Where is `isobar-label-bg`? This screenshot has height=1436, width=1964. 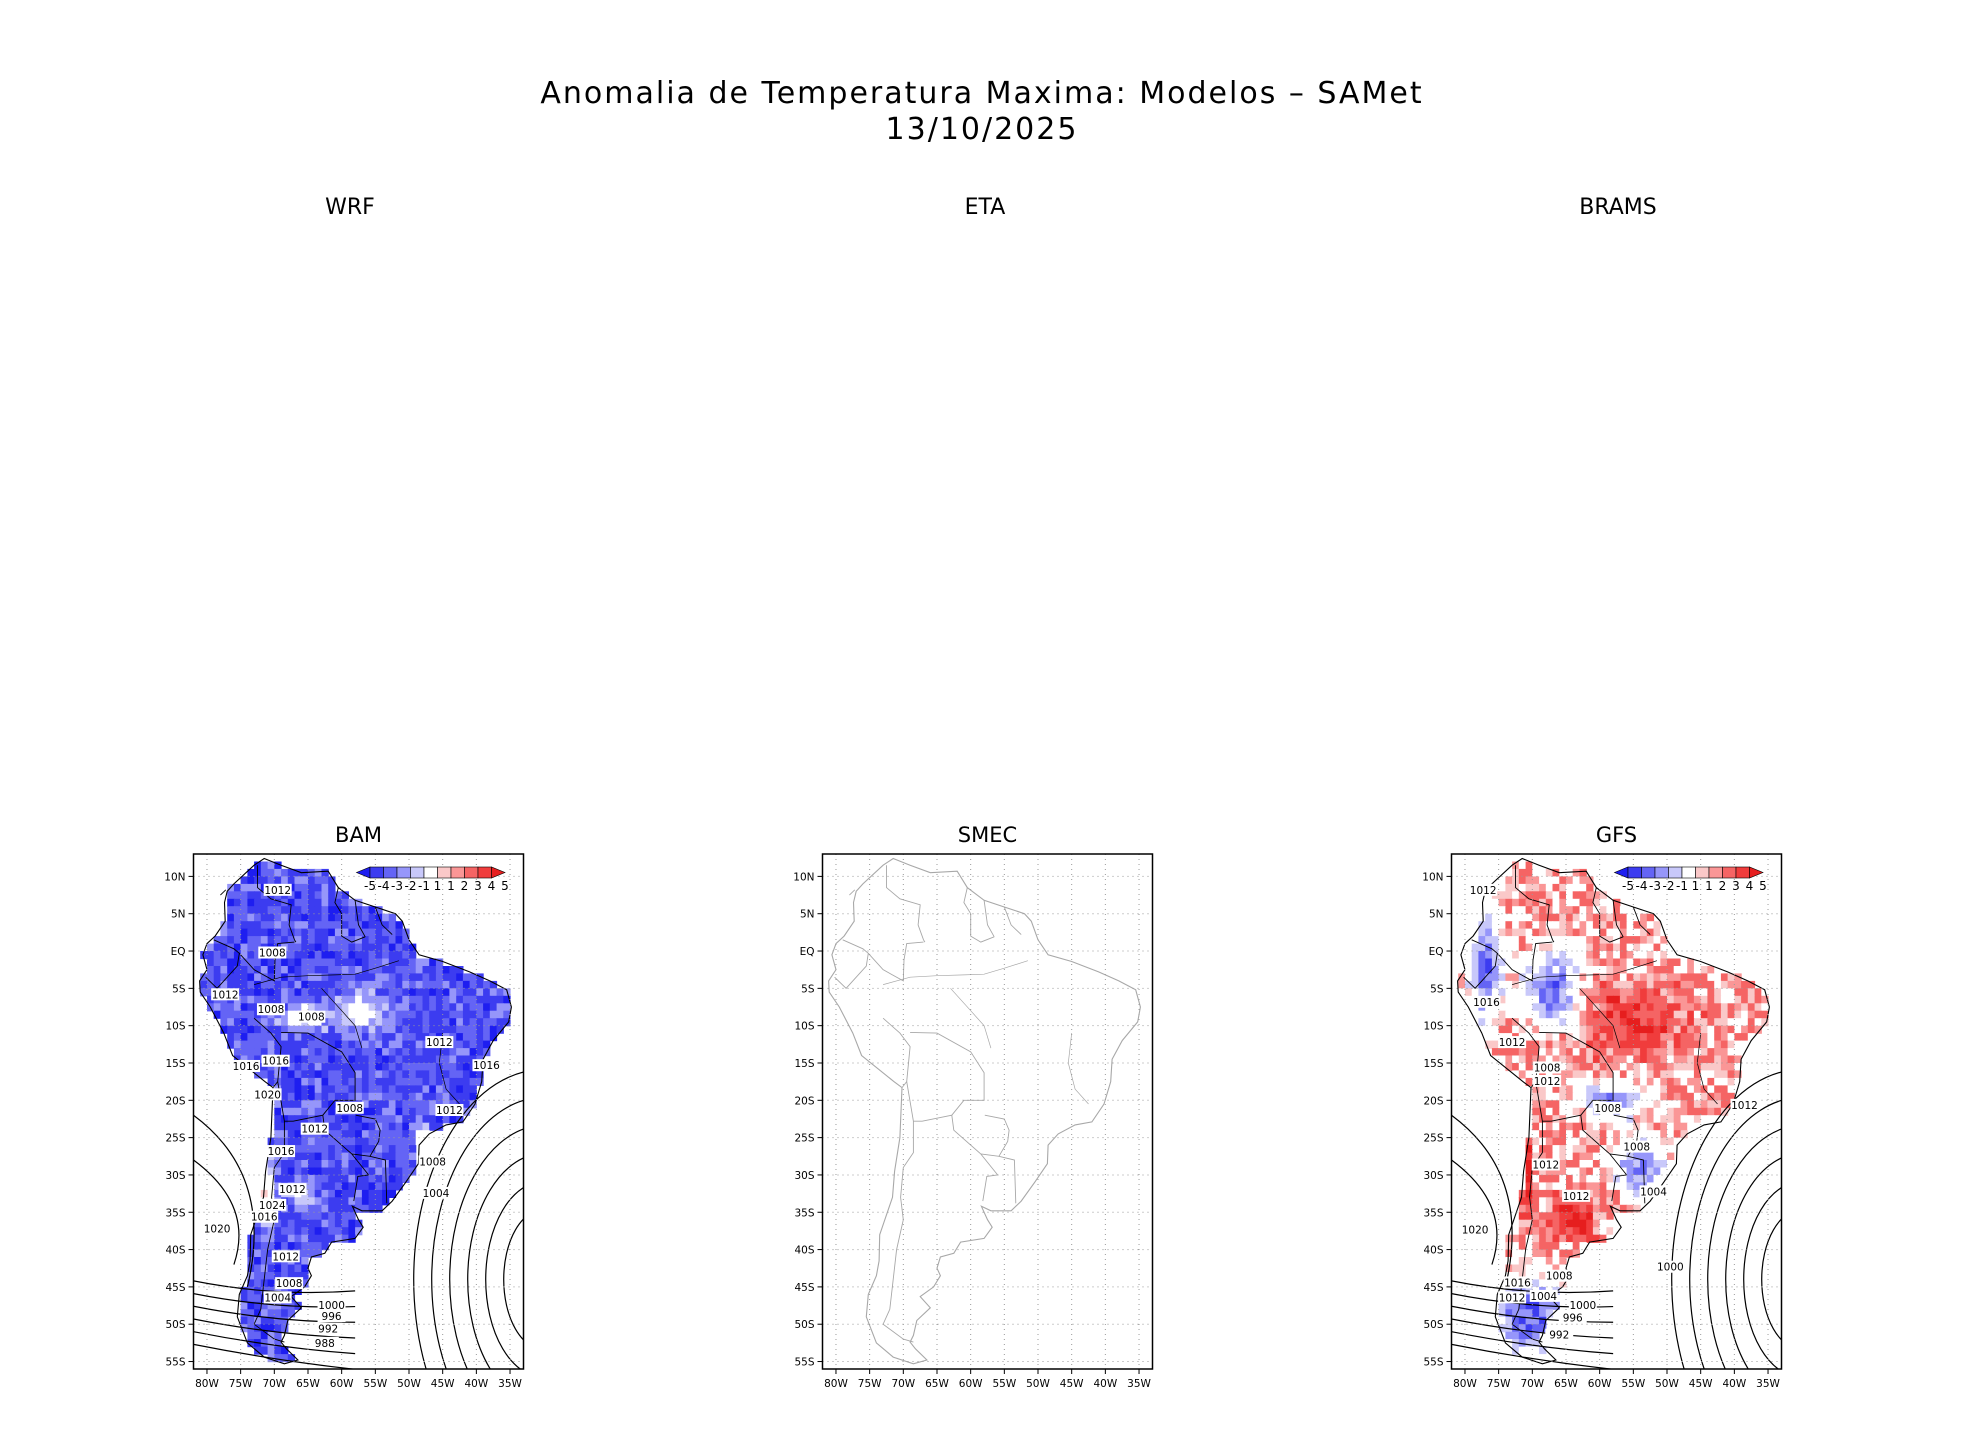 isobar-label-bg is located at coordinates (432, 1161).